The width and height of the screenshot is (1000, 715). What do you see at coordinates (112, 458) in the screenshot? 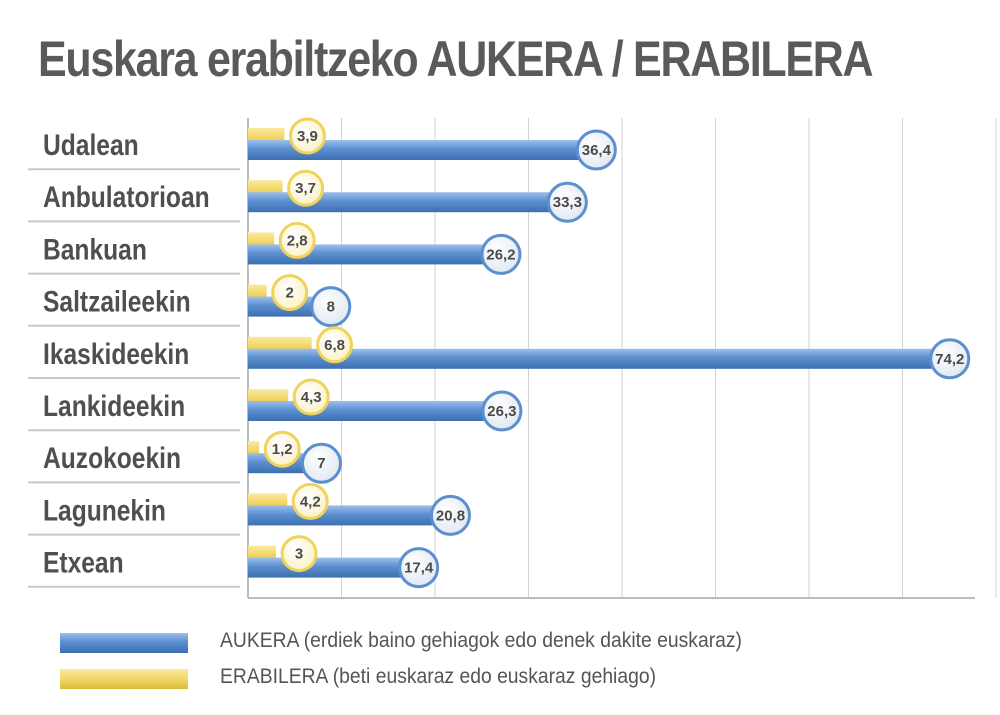
I see `category-label: Auzokoekin` at bounding box center [112, 458].